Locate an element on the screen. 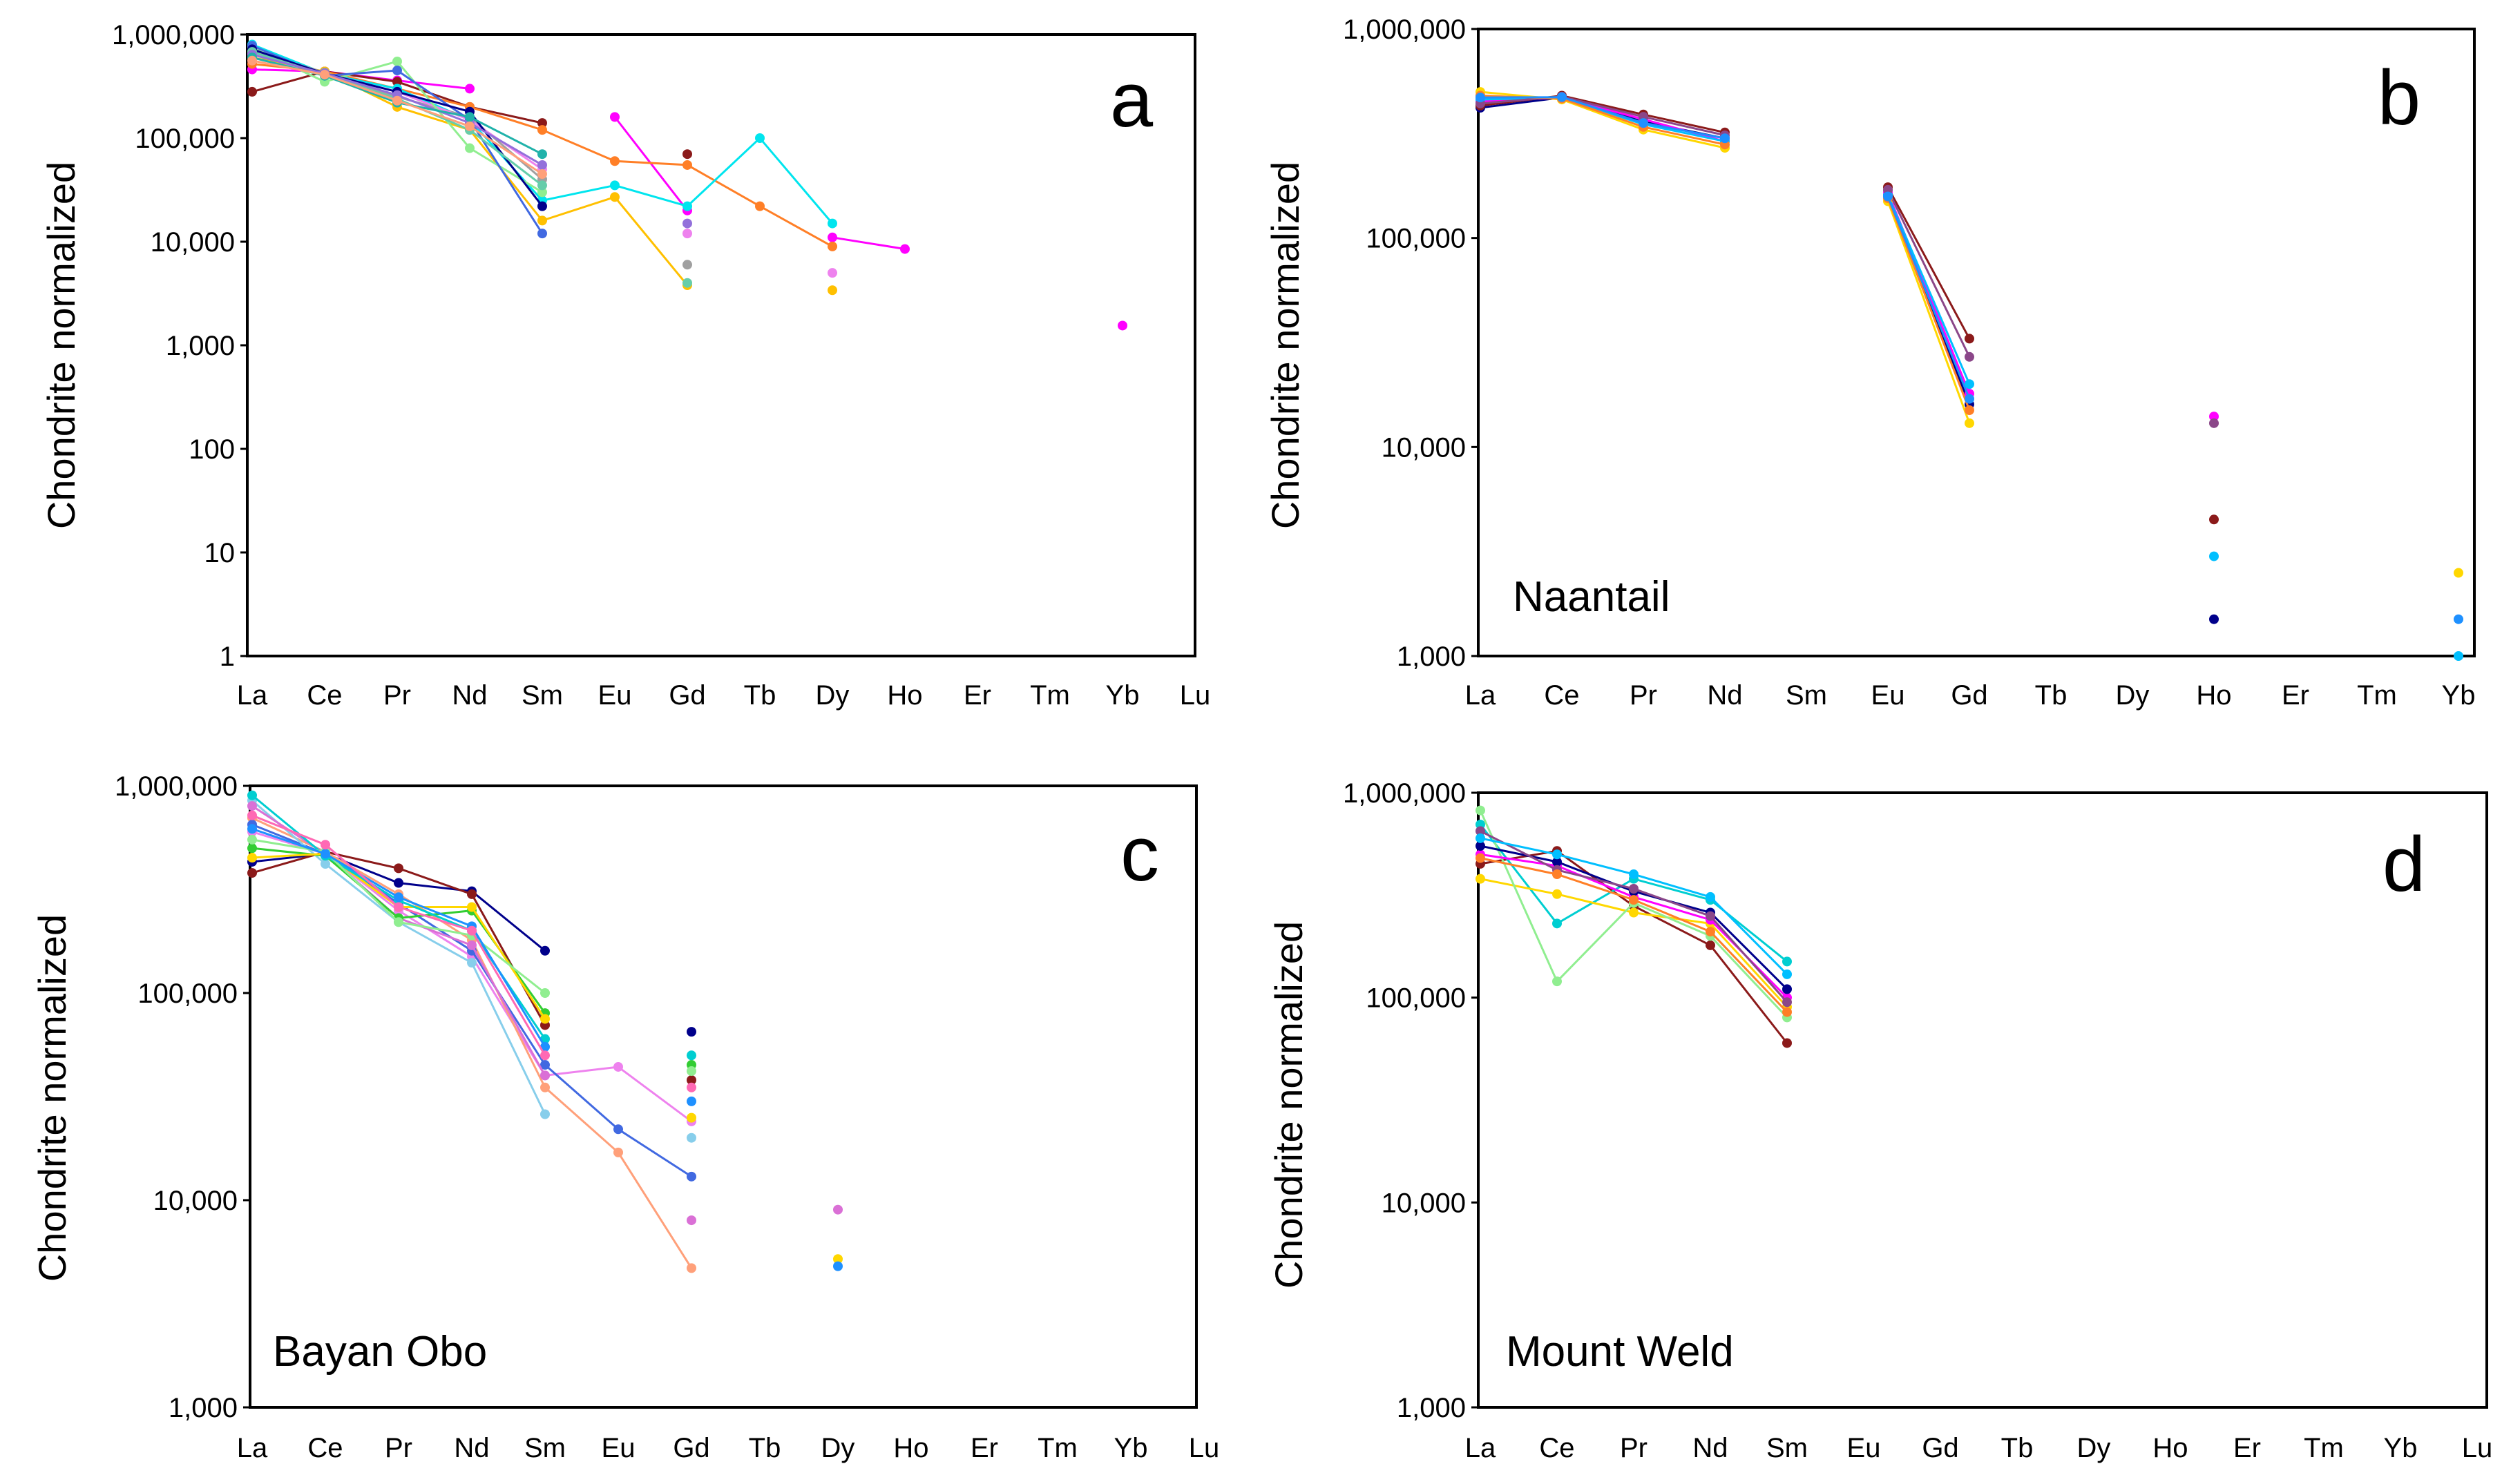 The height and width of the screenshot is (1484, 2502). y-tick-label: 1,000,000 is located at coordinates (1404, 30).